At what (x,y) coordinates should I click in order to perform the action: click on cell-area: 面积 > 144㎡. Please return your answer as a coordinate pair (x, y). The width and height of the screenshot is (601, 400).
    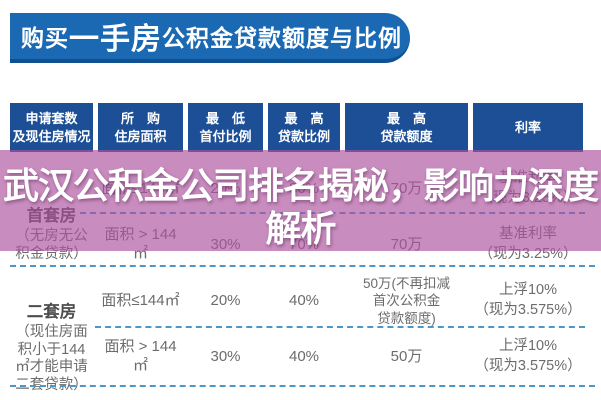
    Looking at the image, I should click on (140, 356).